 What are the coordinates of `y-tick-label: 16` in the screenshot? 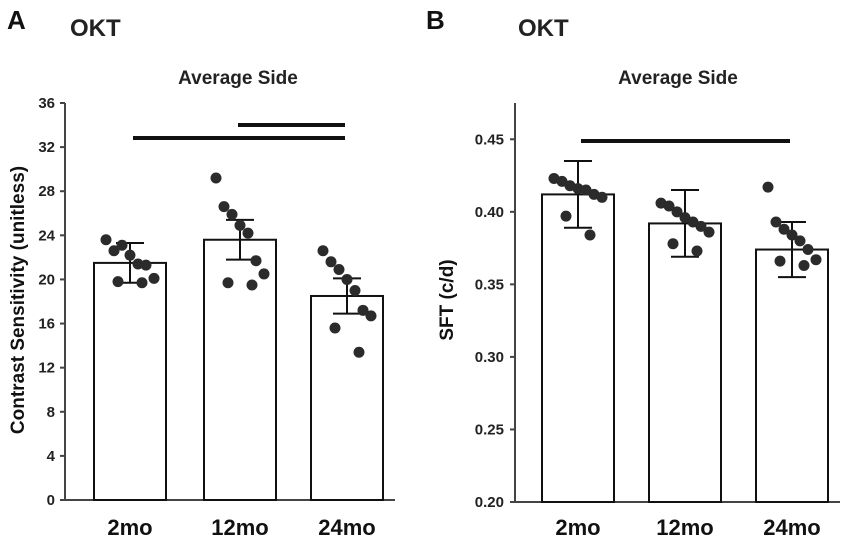 It's located at (46, 324).